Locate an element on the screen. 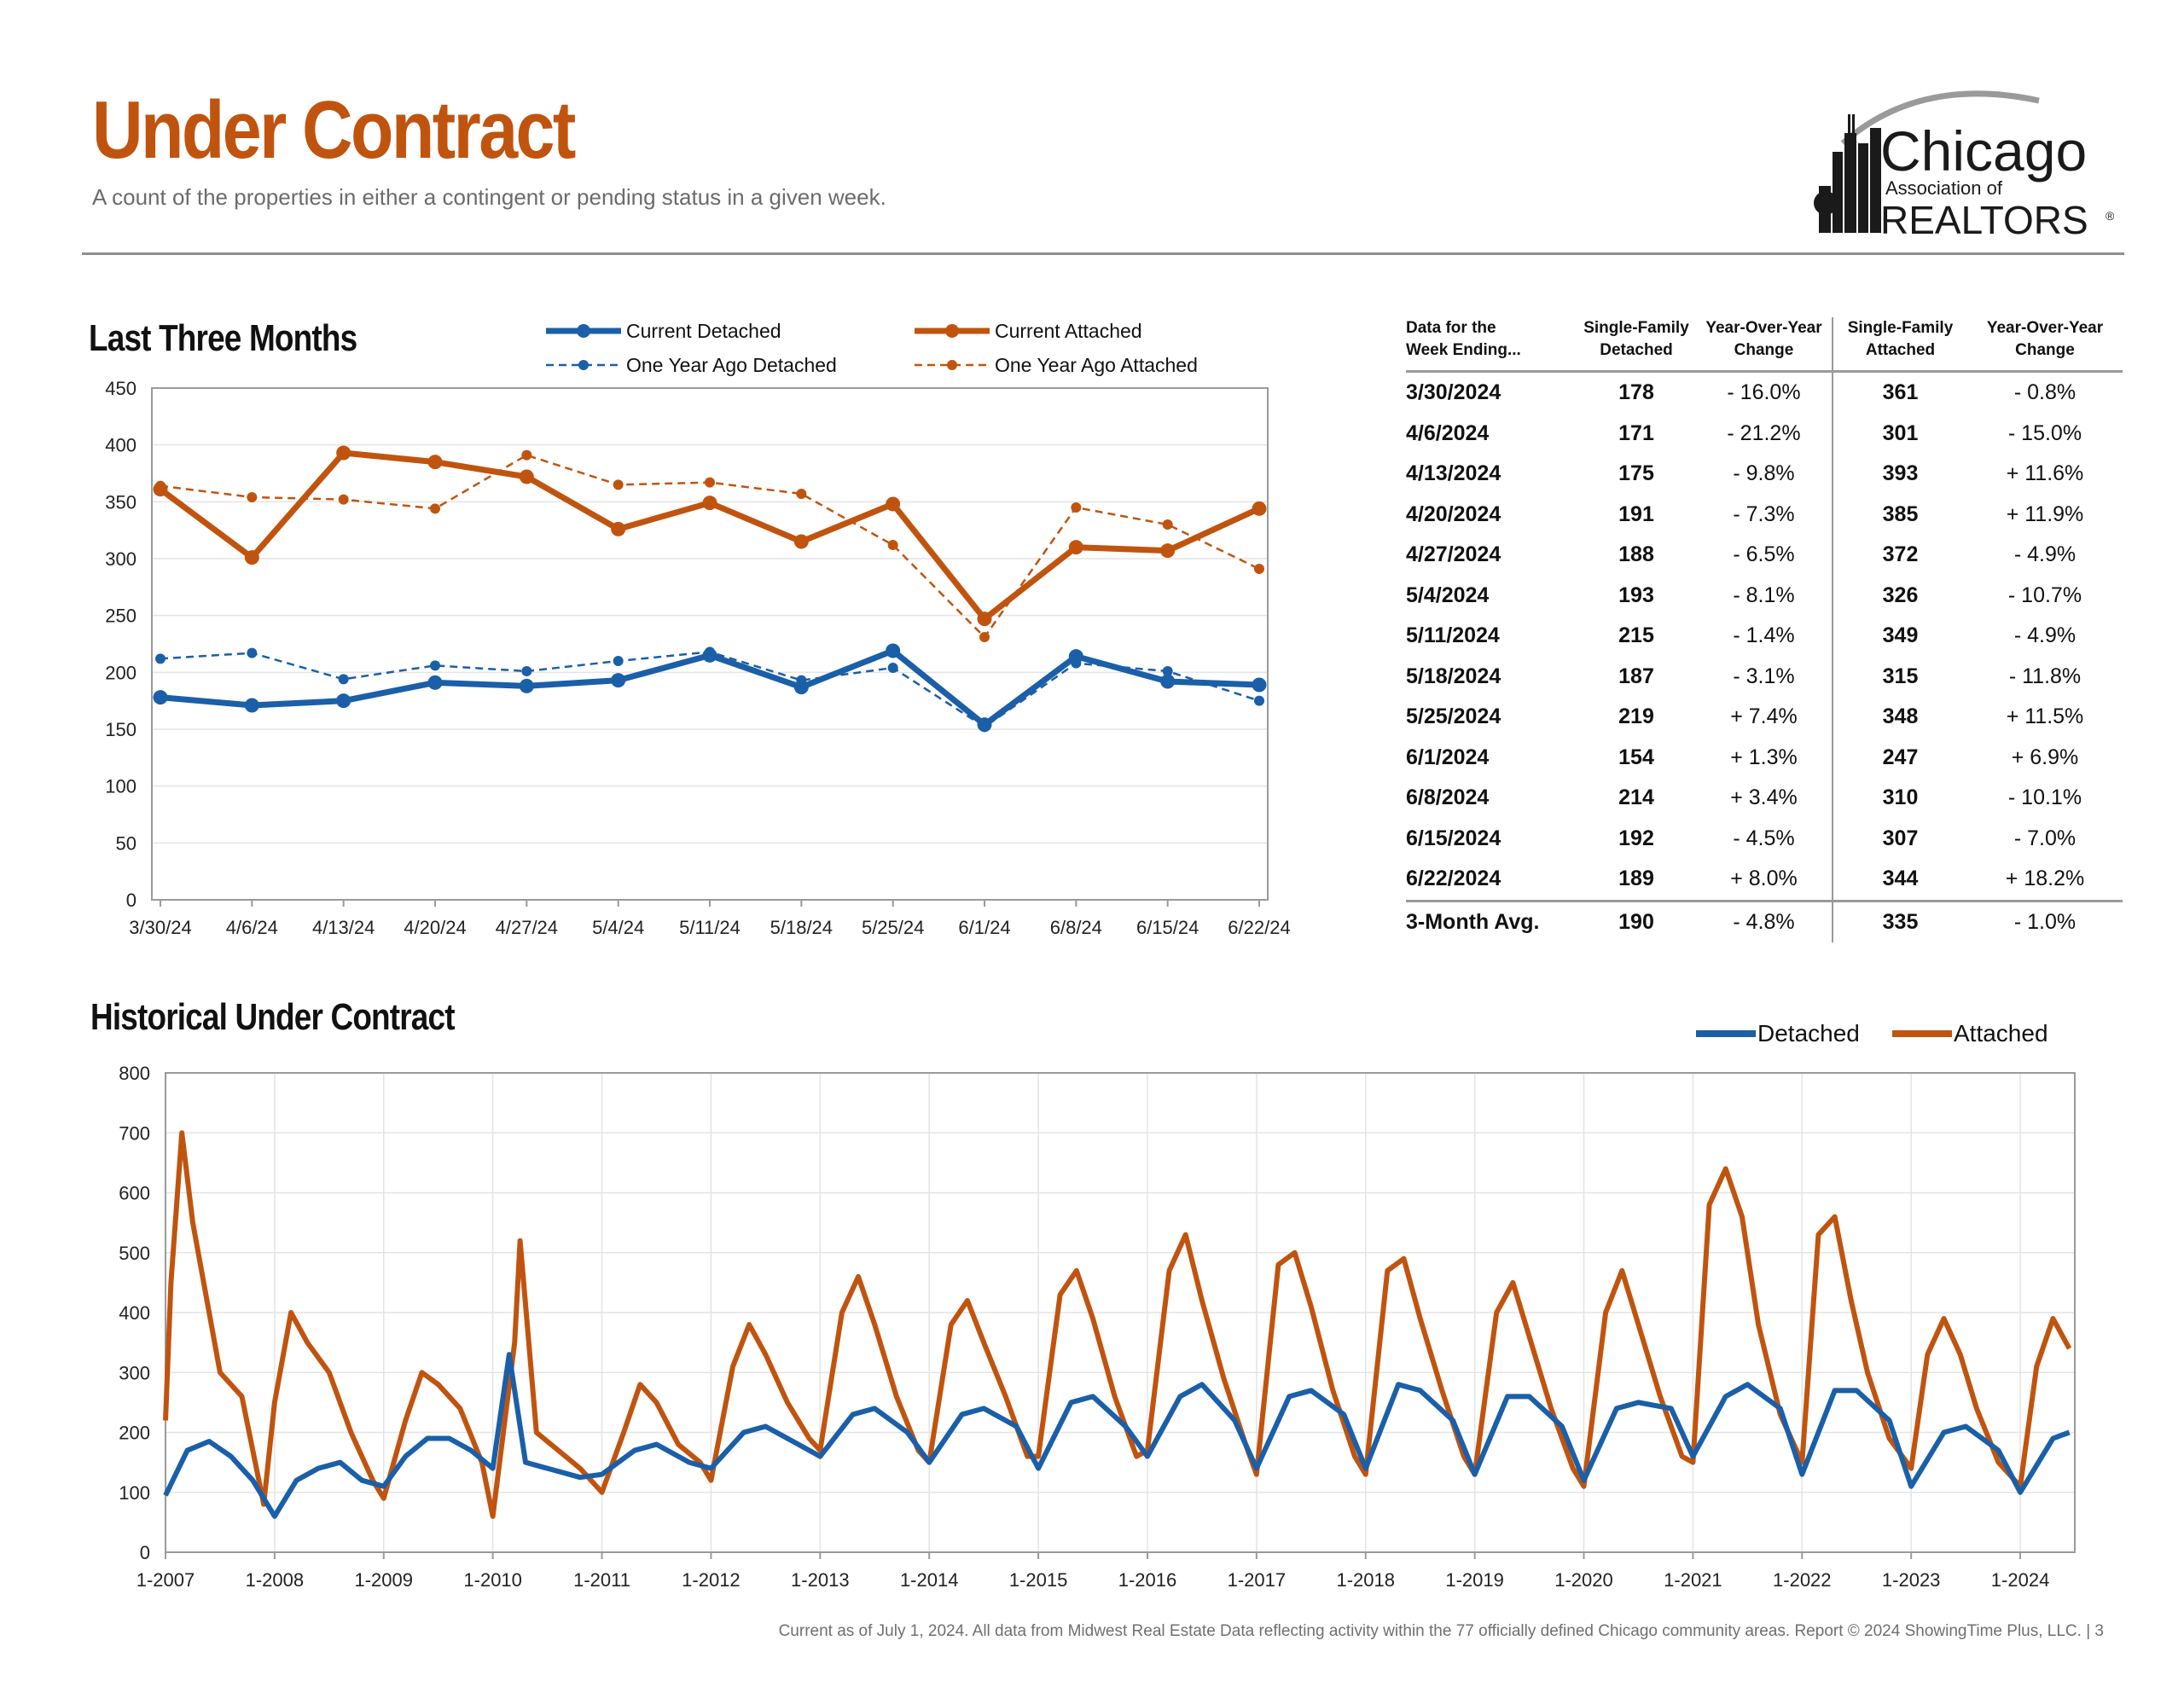 This screenshot has height=1687, width=2184. x-tick-label: 6/1/24 is located at coordinates (984, 928).